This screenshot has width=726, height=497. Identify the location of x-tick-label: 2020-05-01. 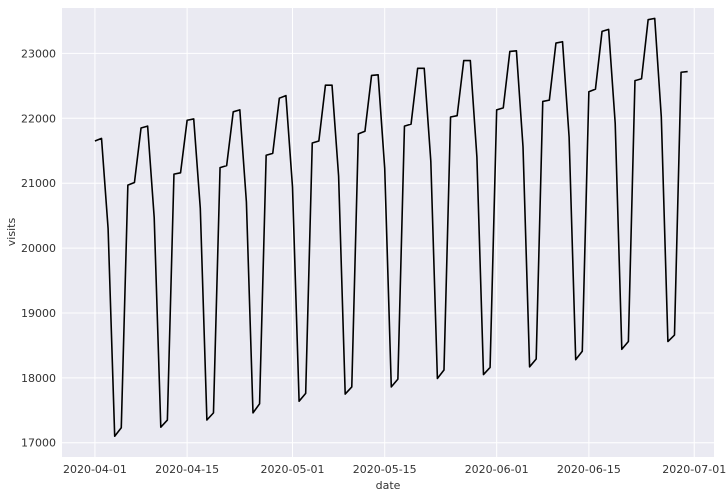
(293, 469).